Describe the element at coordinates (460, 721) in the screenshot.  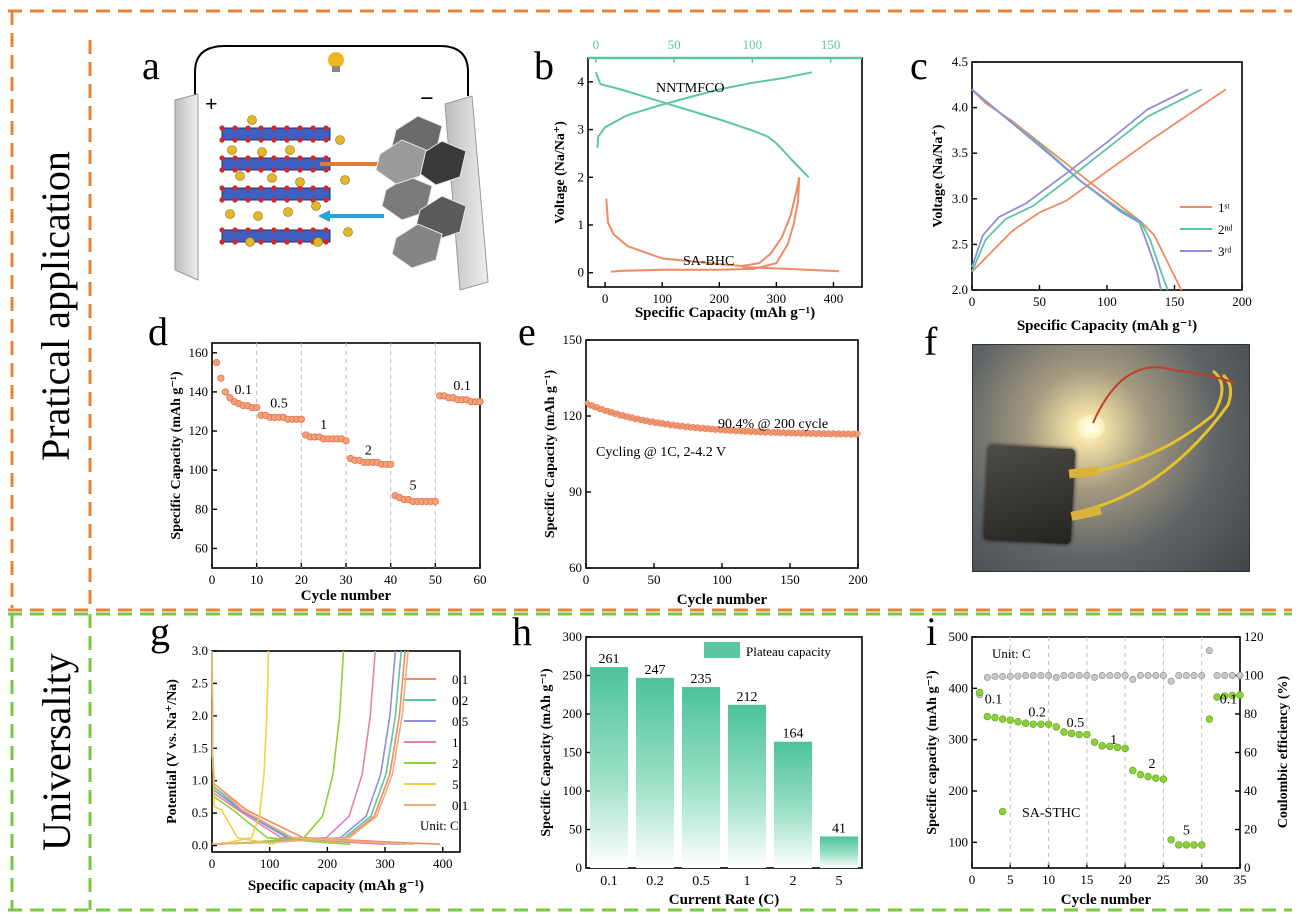
I see `legend-label: 0.5` at that location.